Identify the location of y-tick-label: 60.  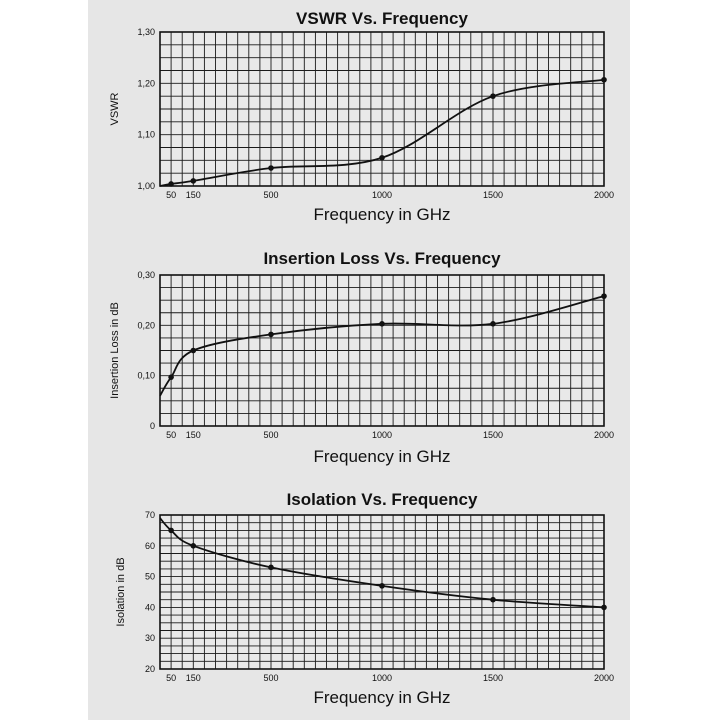
(150, 546).